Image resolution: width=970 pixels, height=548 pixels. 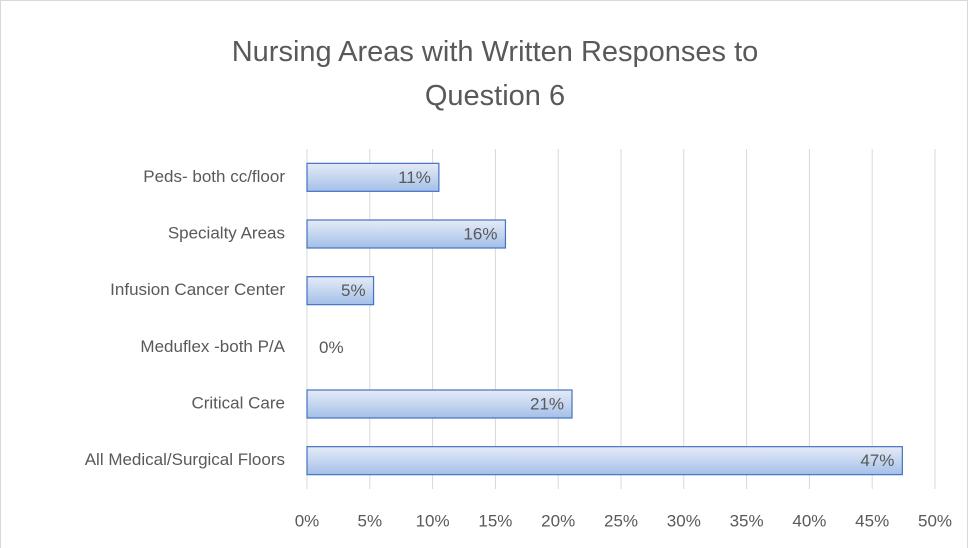 What do you see at coordinates (414, 177) in the screenshot?
I see `data-label: 11%` at bounding box center [414, 177].